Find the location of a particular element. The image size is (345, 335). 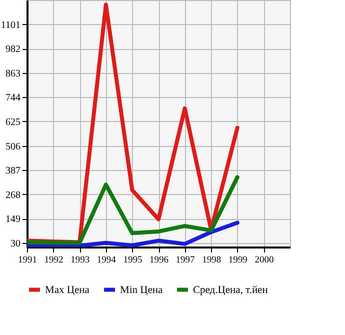

x-tick-label: 1996 is located at coordinates (159, 261).